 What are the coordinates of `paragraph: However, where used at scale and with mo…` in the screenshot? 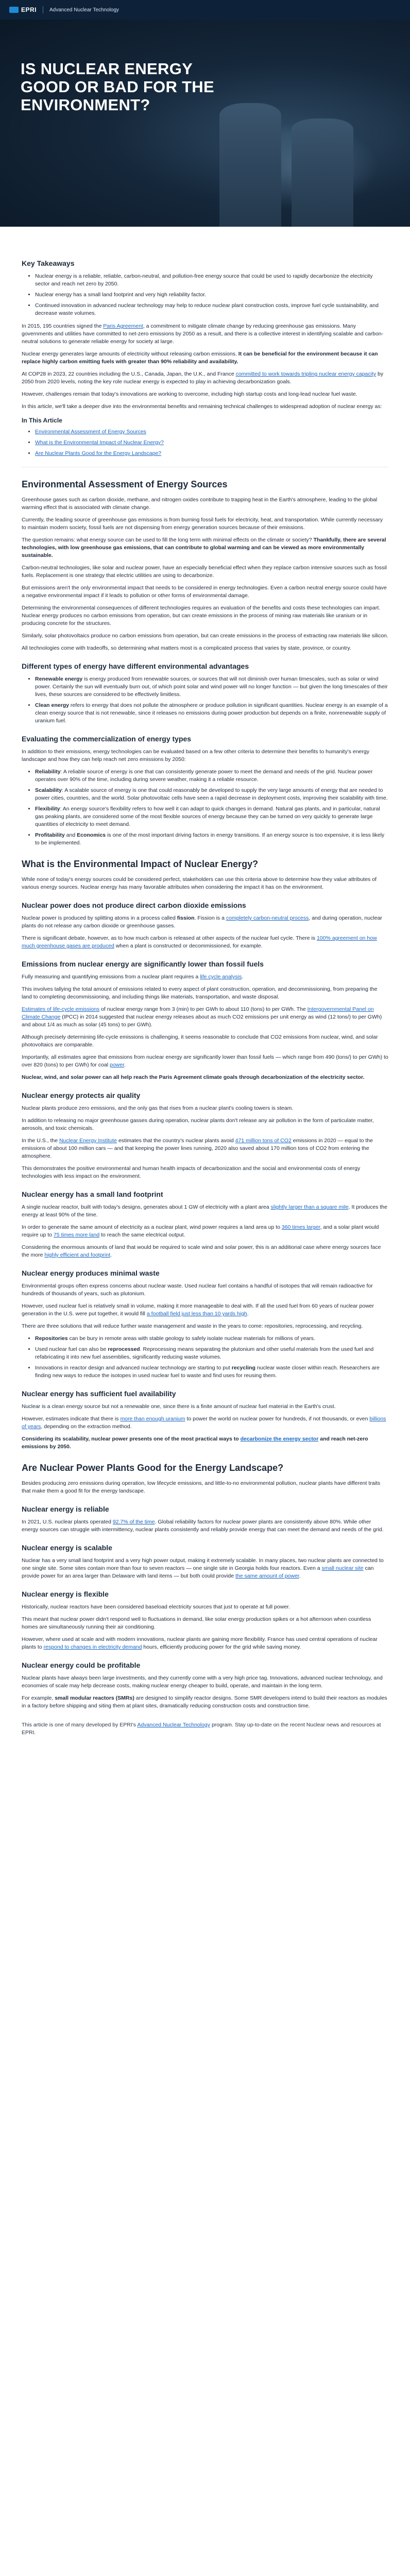 It's located at (200, 1643).